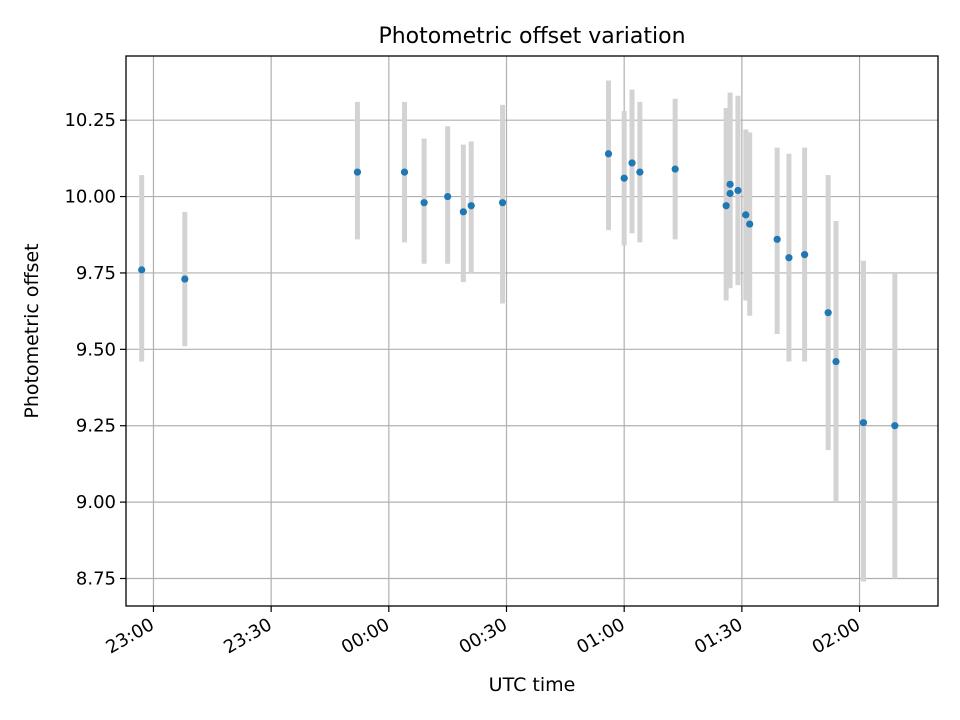 This screenshot has width=960, height=720. I want to click on y-tick-label: 8.75, so click(96, 579).